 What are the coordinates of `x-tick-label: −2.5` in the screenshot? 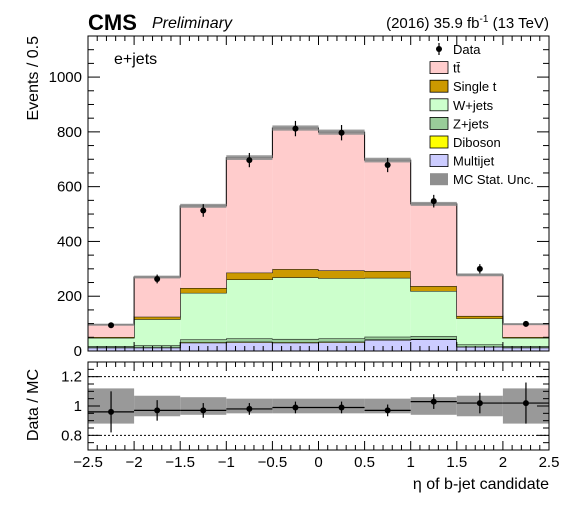 It's located at (88, 462).